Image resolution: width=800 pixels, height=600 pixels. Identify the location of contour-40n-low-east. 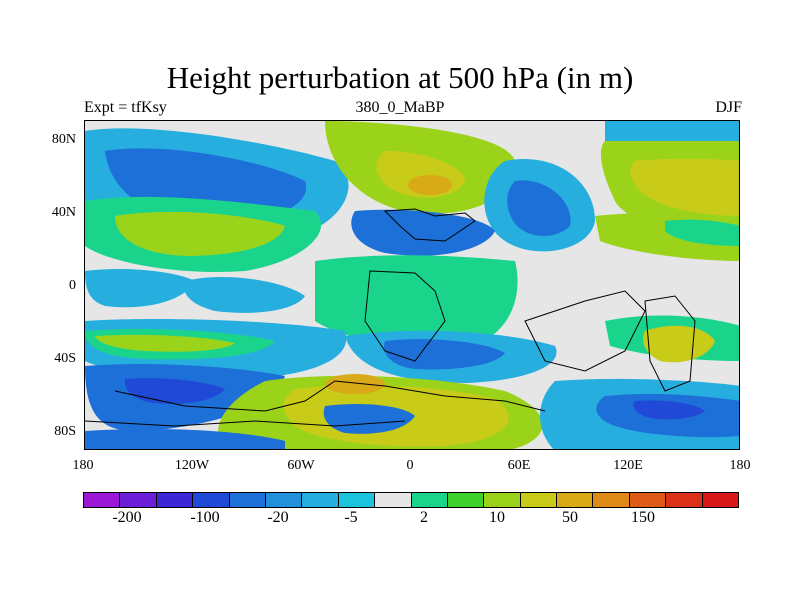
(702, 232).